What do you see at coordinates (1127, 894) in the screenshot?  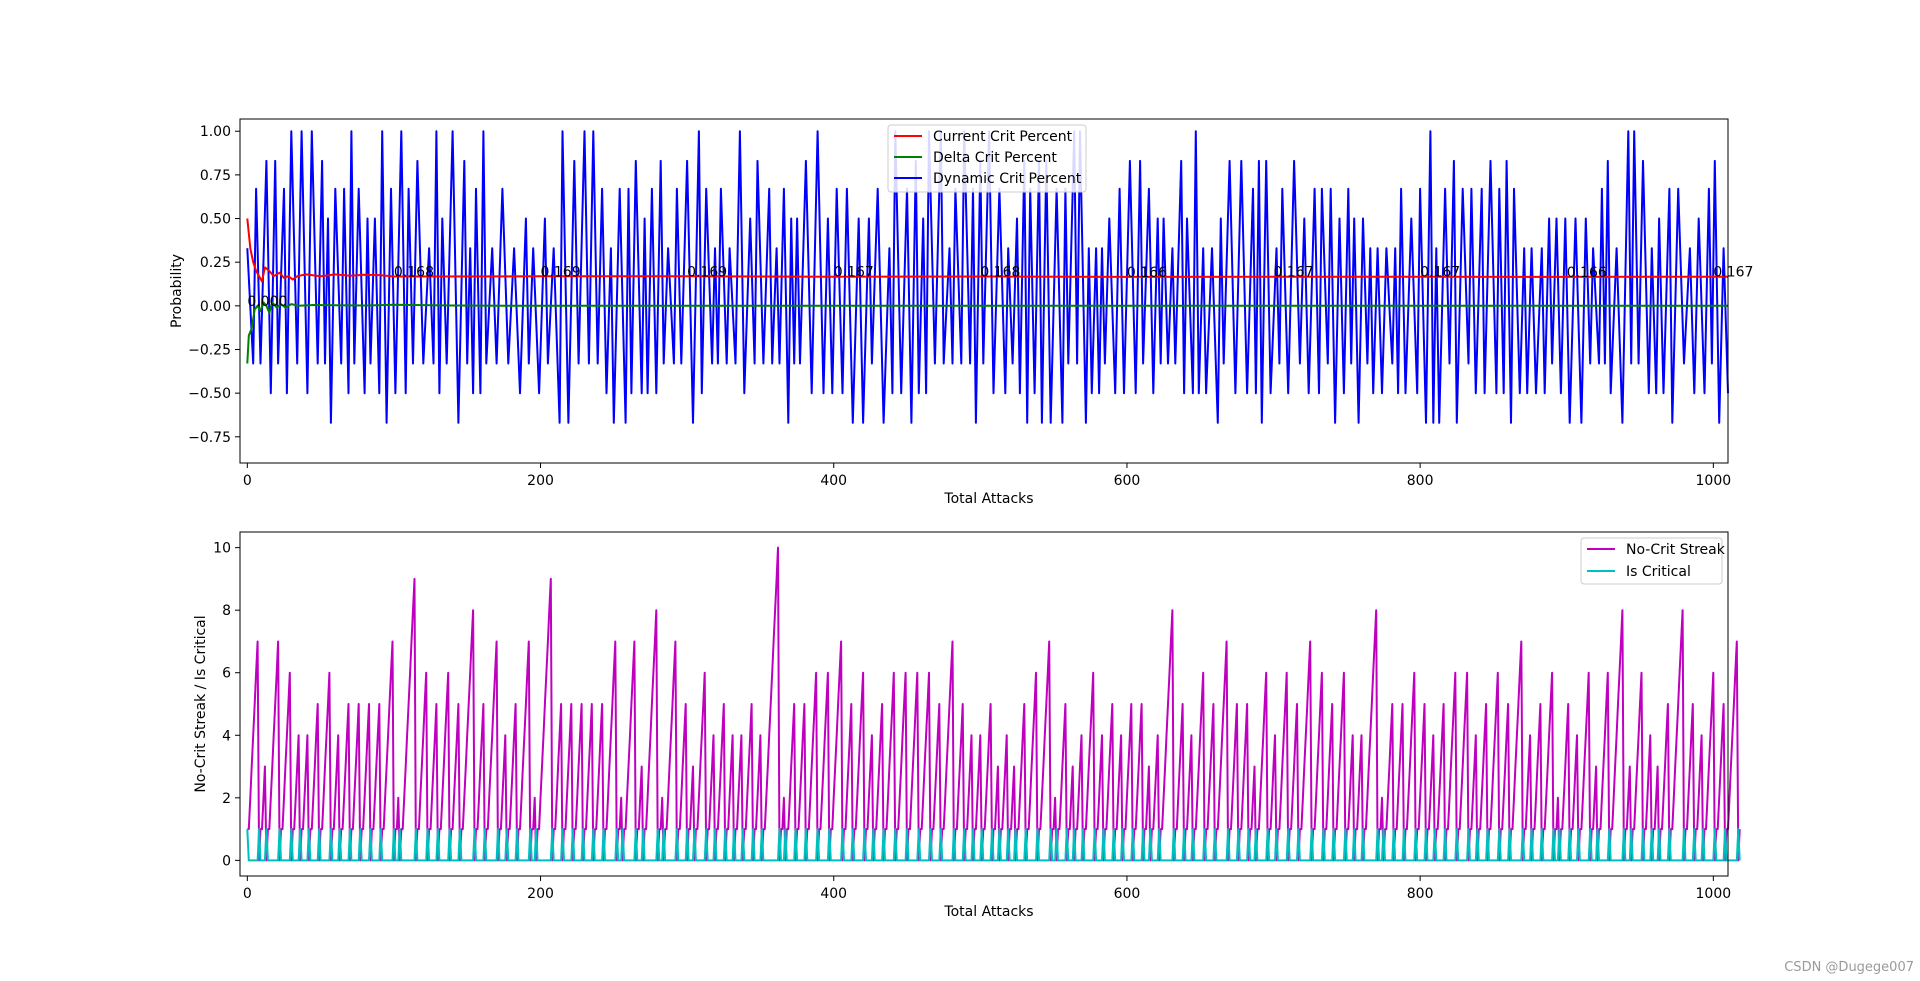 I see `streak-x-tick-label: 600` at bounding box center [1127, 894].